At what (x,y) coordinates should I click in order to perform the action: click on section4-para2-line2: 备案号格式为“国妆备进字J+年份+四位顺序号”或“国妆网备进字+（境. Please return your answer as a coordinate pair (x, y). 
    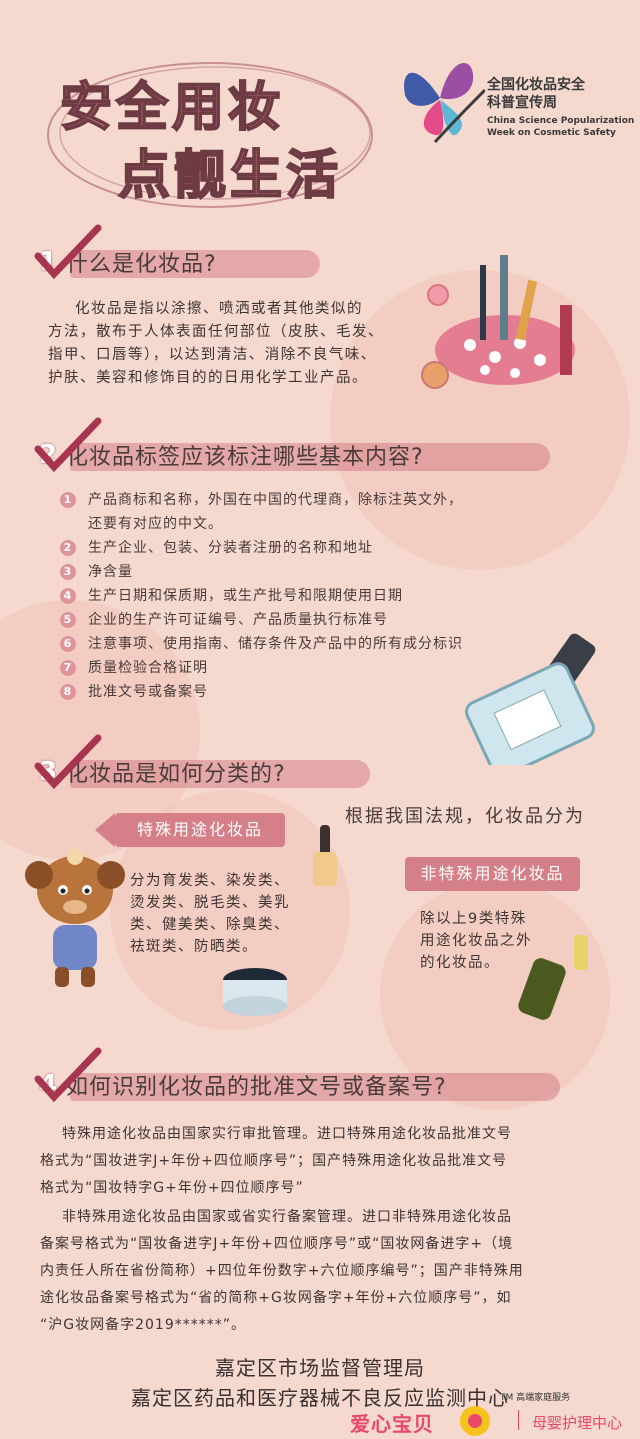
    Looking at the image, I should click on (277, 1244).